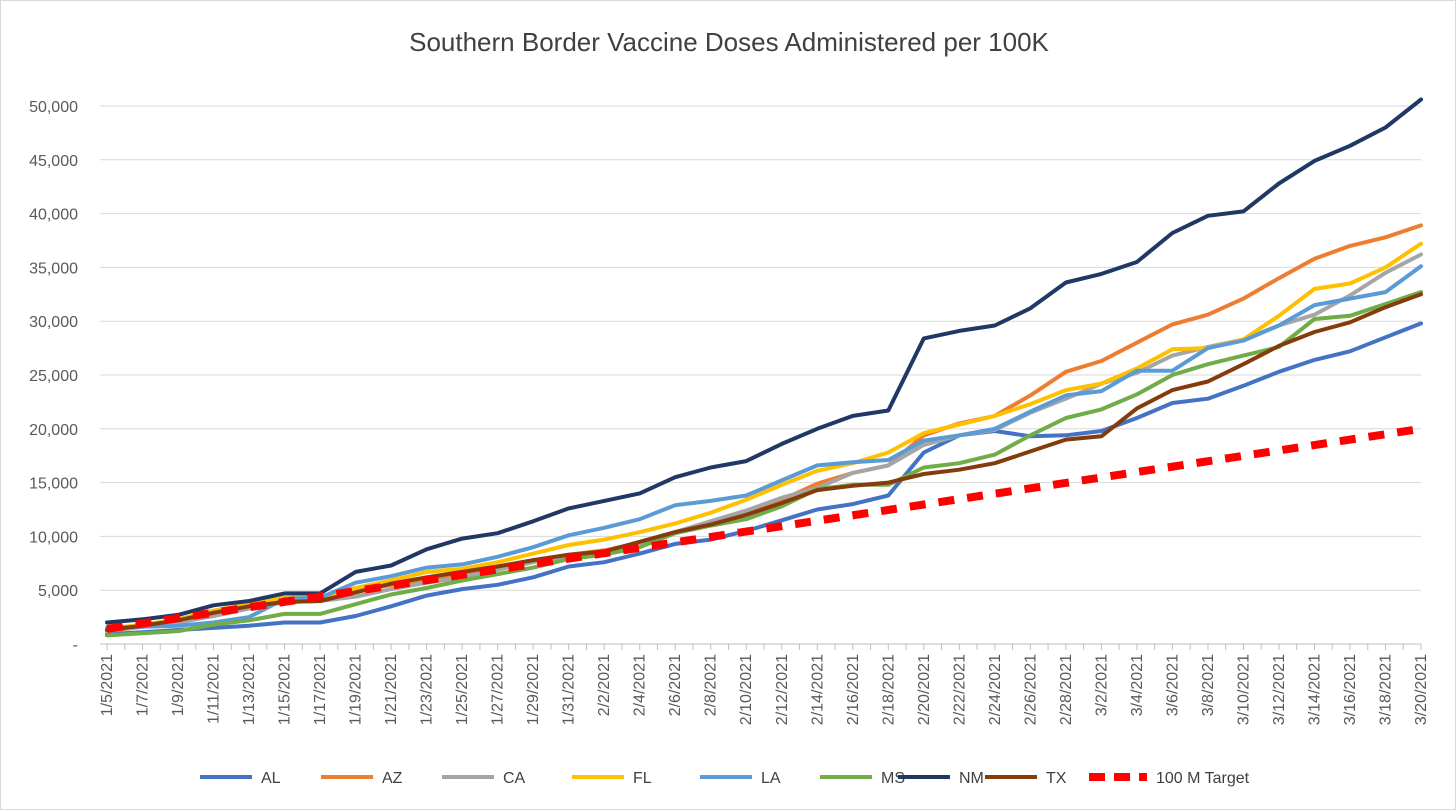 The width and height of the screenshot is (1456, 811). What do you see at coordinates (249, 689) in the screenshot?
I see `x-tick-label: 1/13/2021` at bounding box center [249, 689].